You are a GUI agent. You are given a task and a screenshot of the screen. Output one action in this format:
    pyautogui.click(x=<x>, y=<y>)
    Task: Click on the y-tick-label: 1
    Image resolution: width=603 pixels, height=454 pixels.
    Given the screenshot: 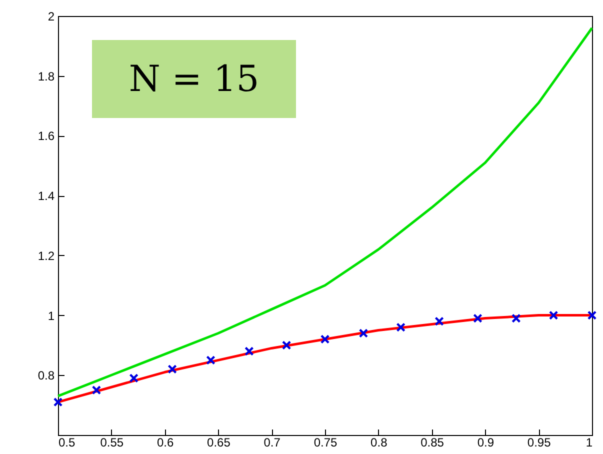 What is the action you would take?
    pyautogui.click(x=51, y=315)
    